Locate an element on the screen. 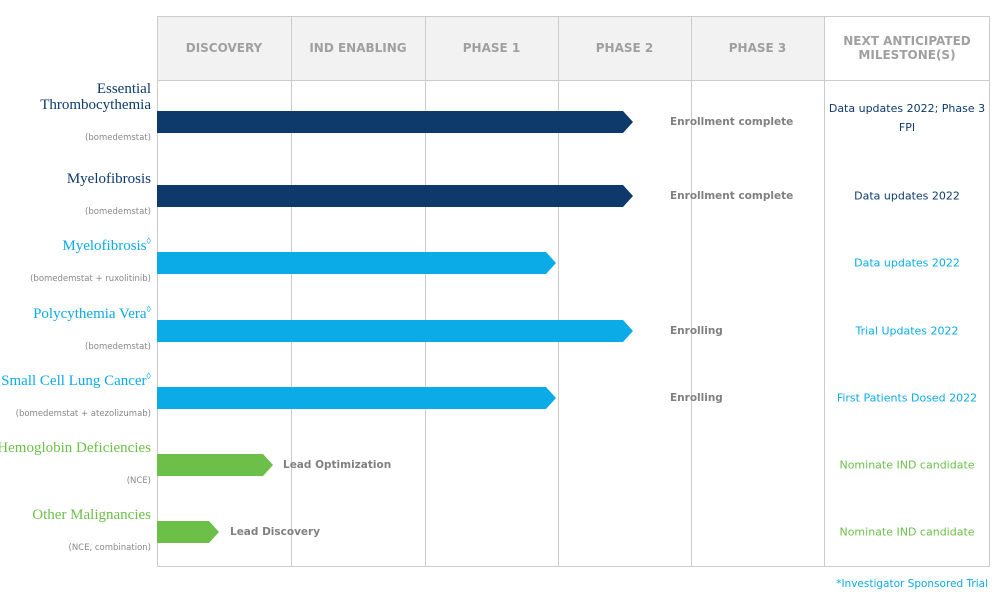 The image size is (1000, 596). name-text: Polycythemia Vera is located at coordinates (90, 314).